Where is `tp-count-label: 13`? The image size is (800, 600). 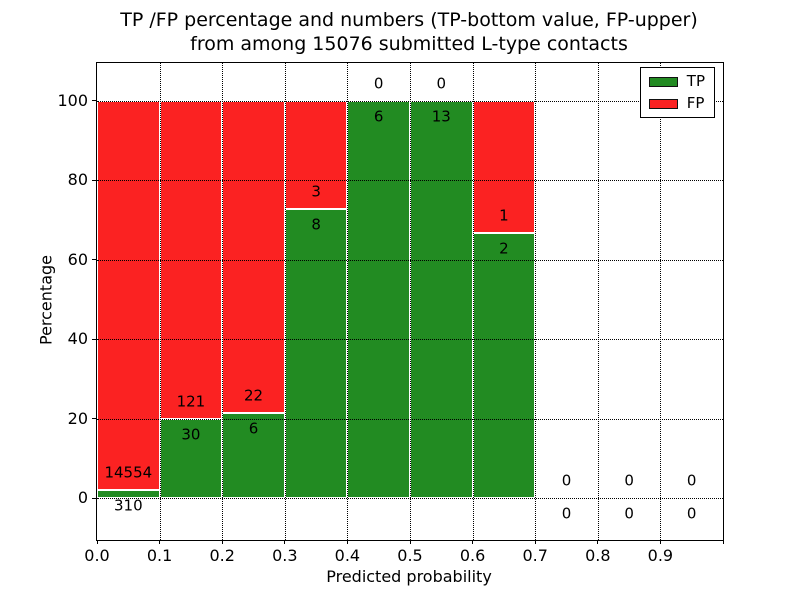 tp-count-label: 13 is located at coordinates (441, 116).